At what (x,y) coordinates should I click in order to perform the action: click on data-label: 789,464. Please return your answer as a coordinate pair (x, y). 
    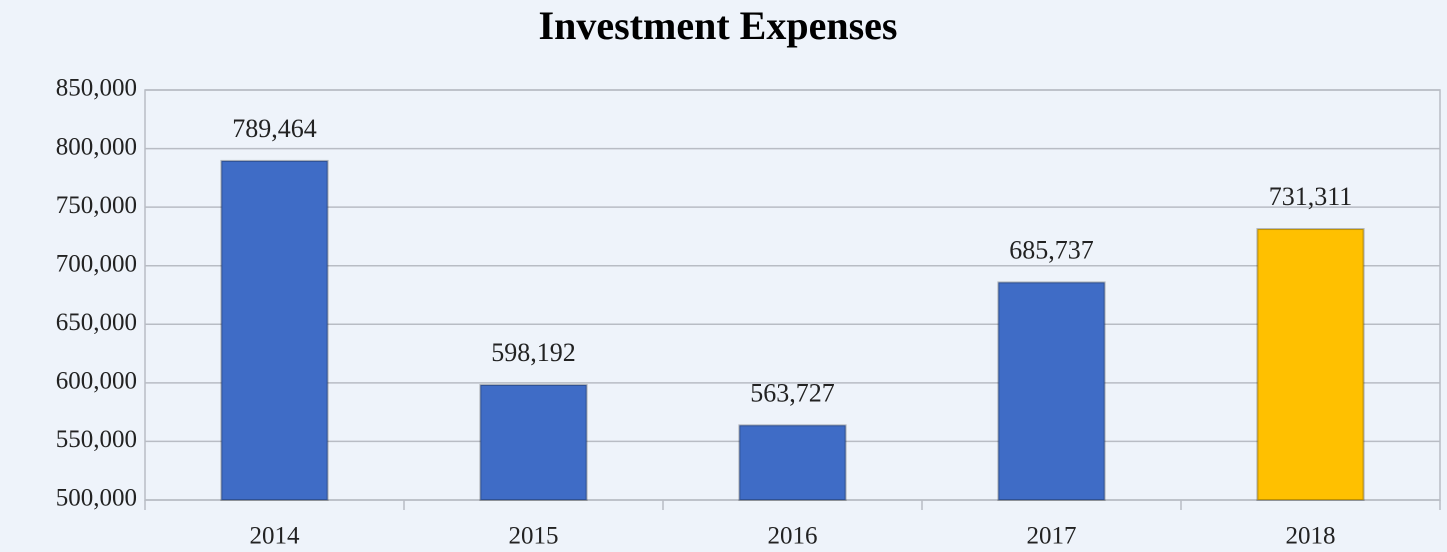
    Looking at the image, I should click on (274, 128).